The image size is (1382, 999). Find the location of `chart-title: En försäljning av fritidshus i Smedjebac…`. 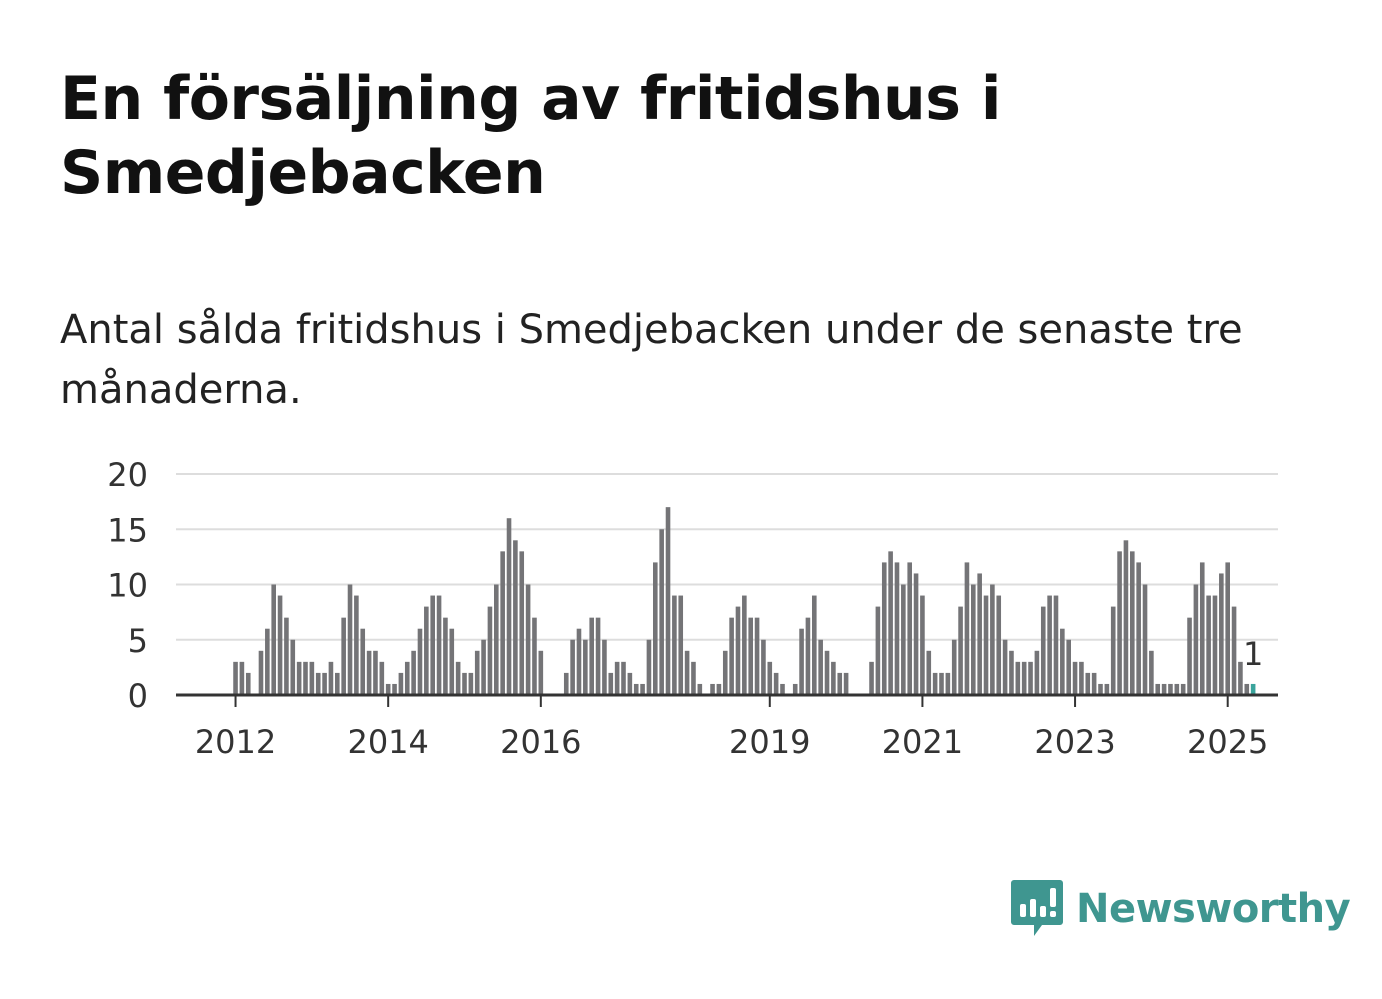

chart-title: En försäljning av fritidshus i Smedjebac… is located at coordinates (530, 136).